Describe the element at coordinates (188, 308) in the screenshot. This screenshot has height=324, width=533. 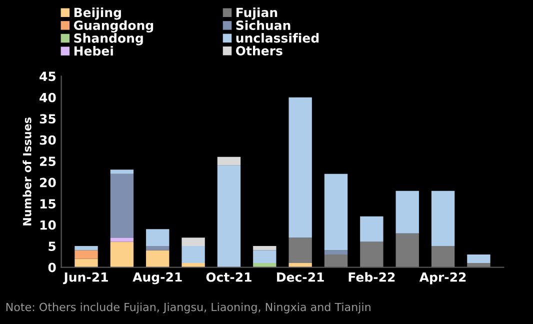
I see `text: Note: Others include Fujian, Jiangsu, Liaoning, Ningxia and Tianjin` at that location.